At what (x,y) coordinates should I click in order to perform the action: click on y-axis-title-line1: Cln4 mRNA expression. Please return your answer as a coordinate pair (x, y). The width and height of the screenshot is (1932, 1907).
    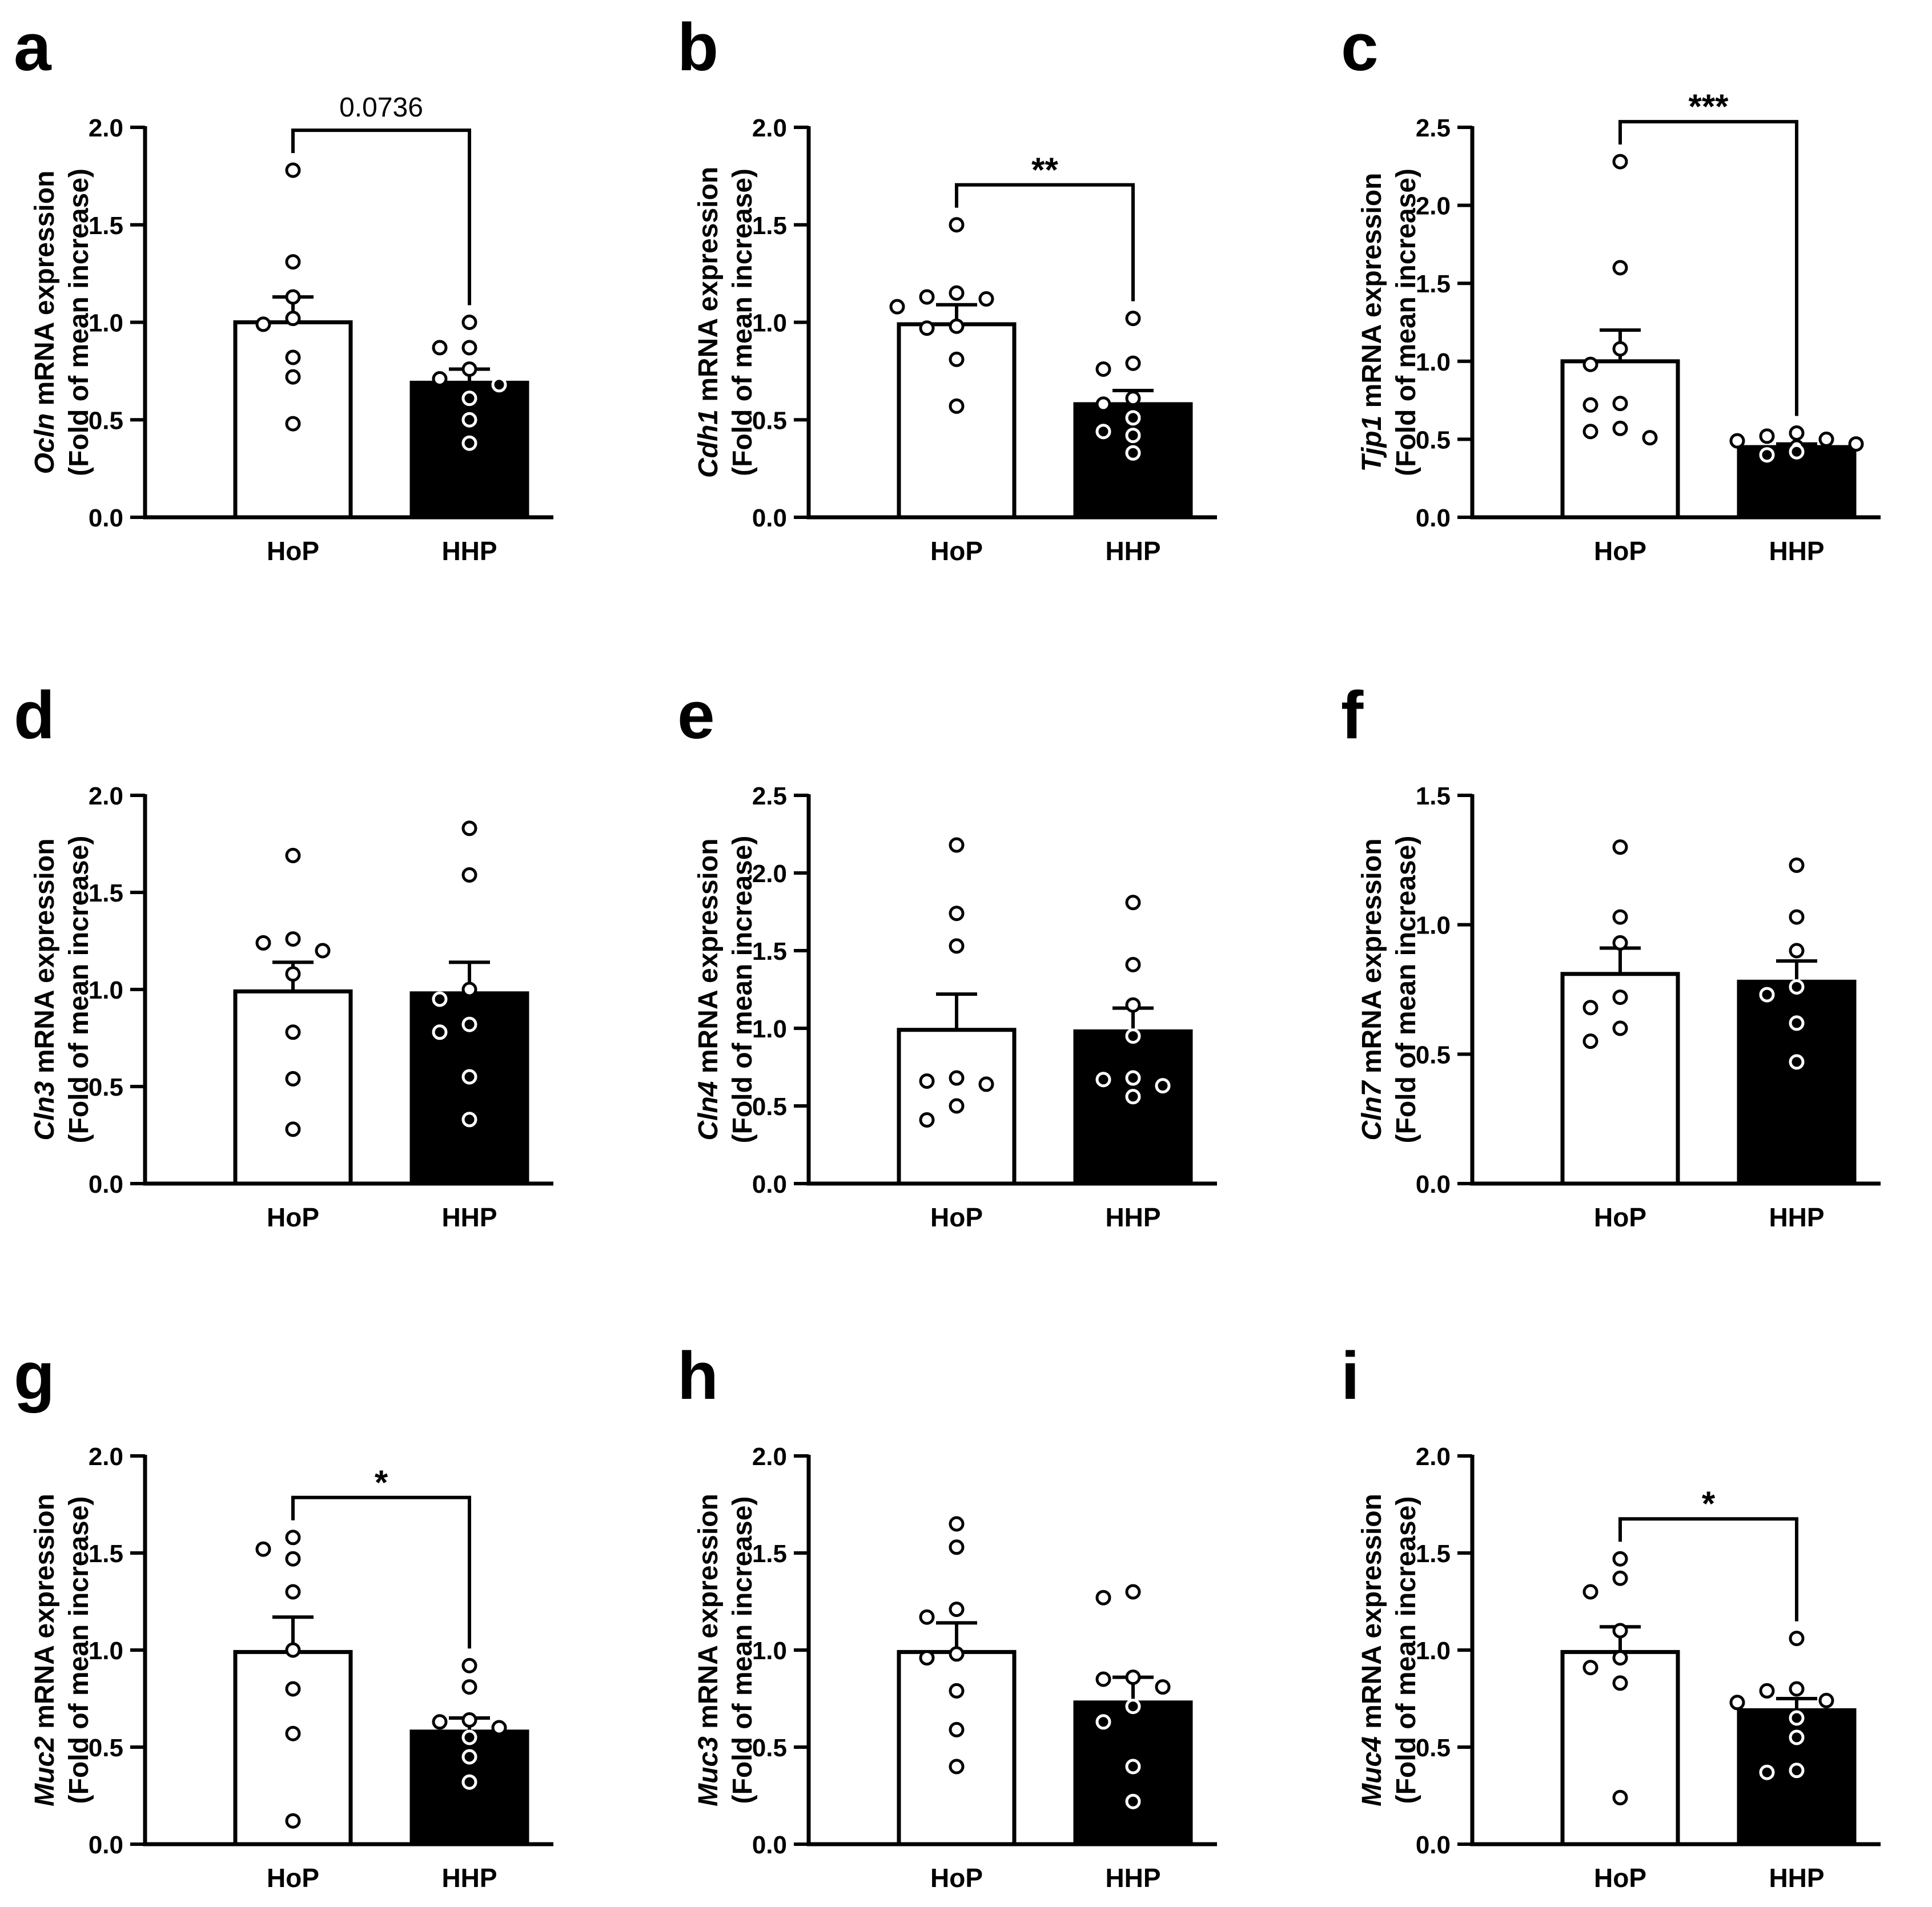
    Looking at the image, I should click on (708, 989).